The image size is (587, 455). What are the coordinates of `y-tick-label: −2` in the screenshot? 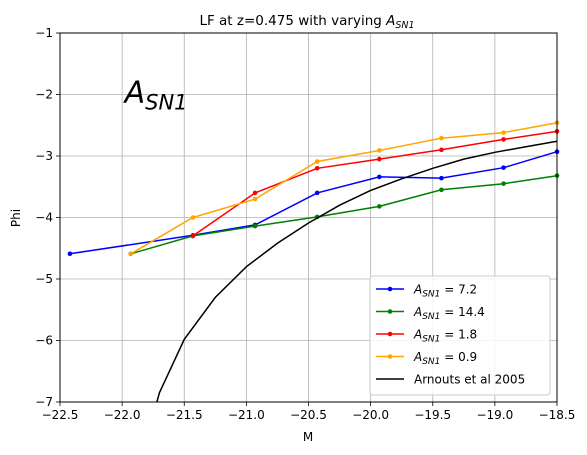 It's located at (44, 95).